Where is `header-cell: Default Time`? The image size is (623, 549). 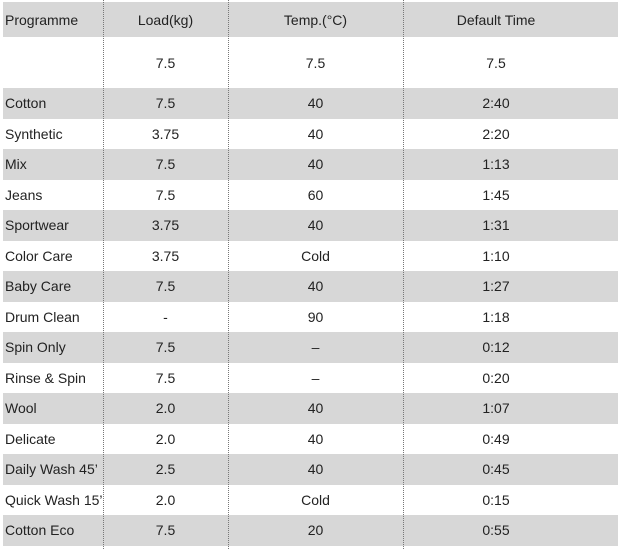 header-cell: Default Time is located at coordinates (496, 19).